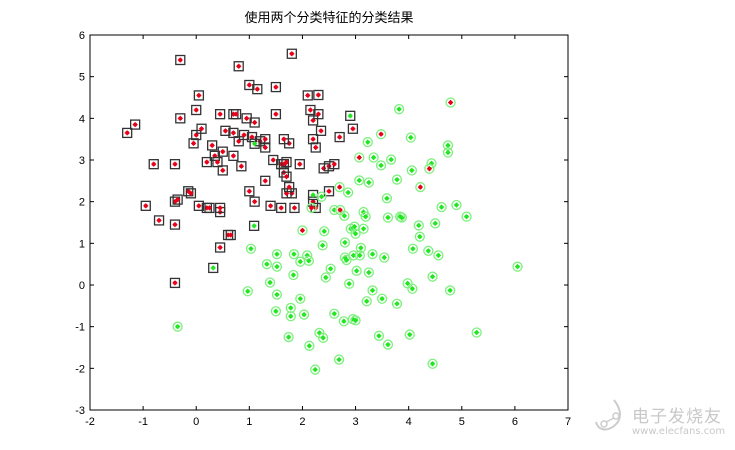  I want to click on y-tick-label: 5, so click(82, 78).